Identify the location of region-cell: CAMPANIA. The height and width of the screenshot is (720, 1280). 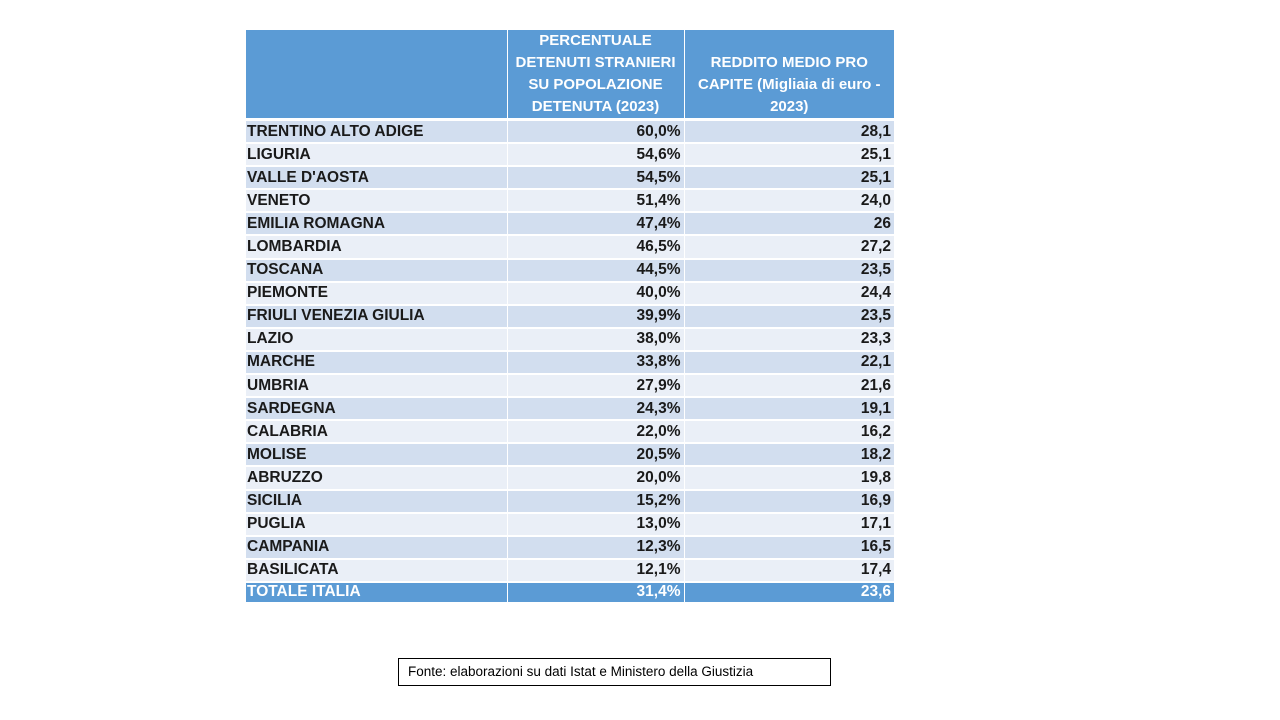
(376, 547).